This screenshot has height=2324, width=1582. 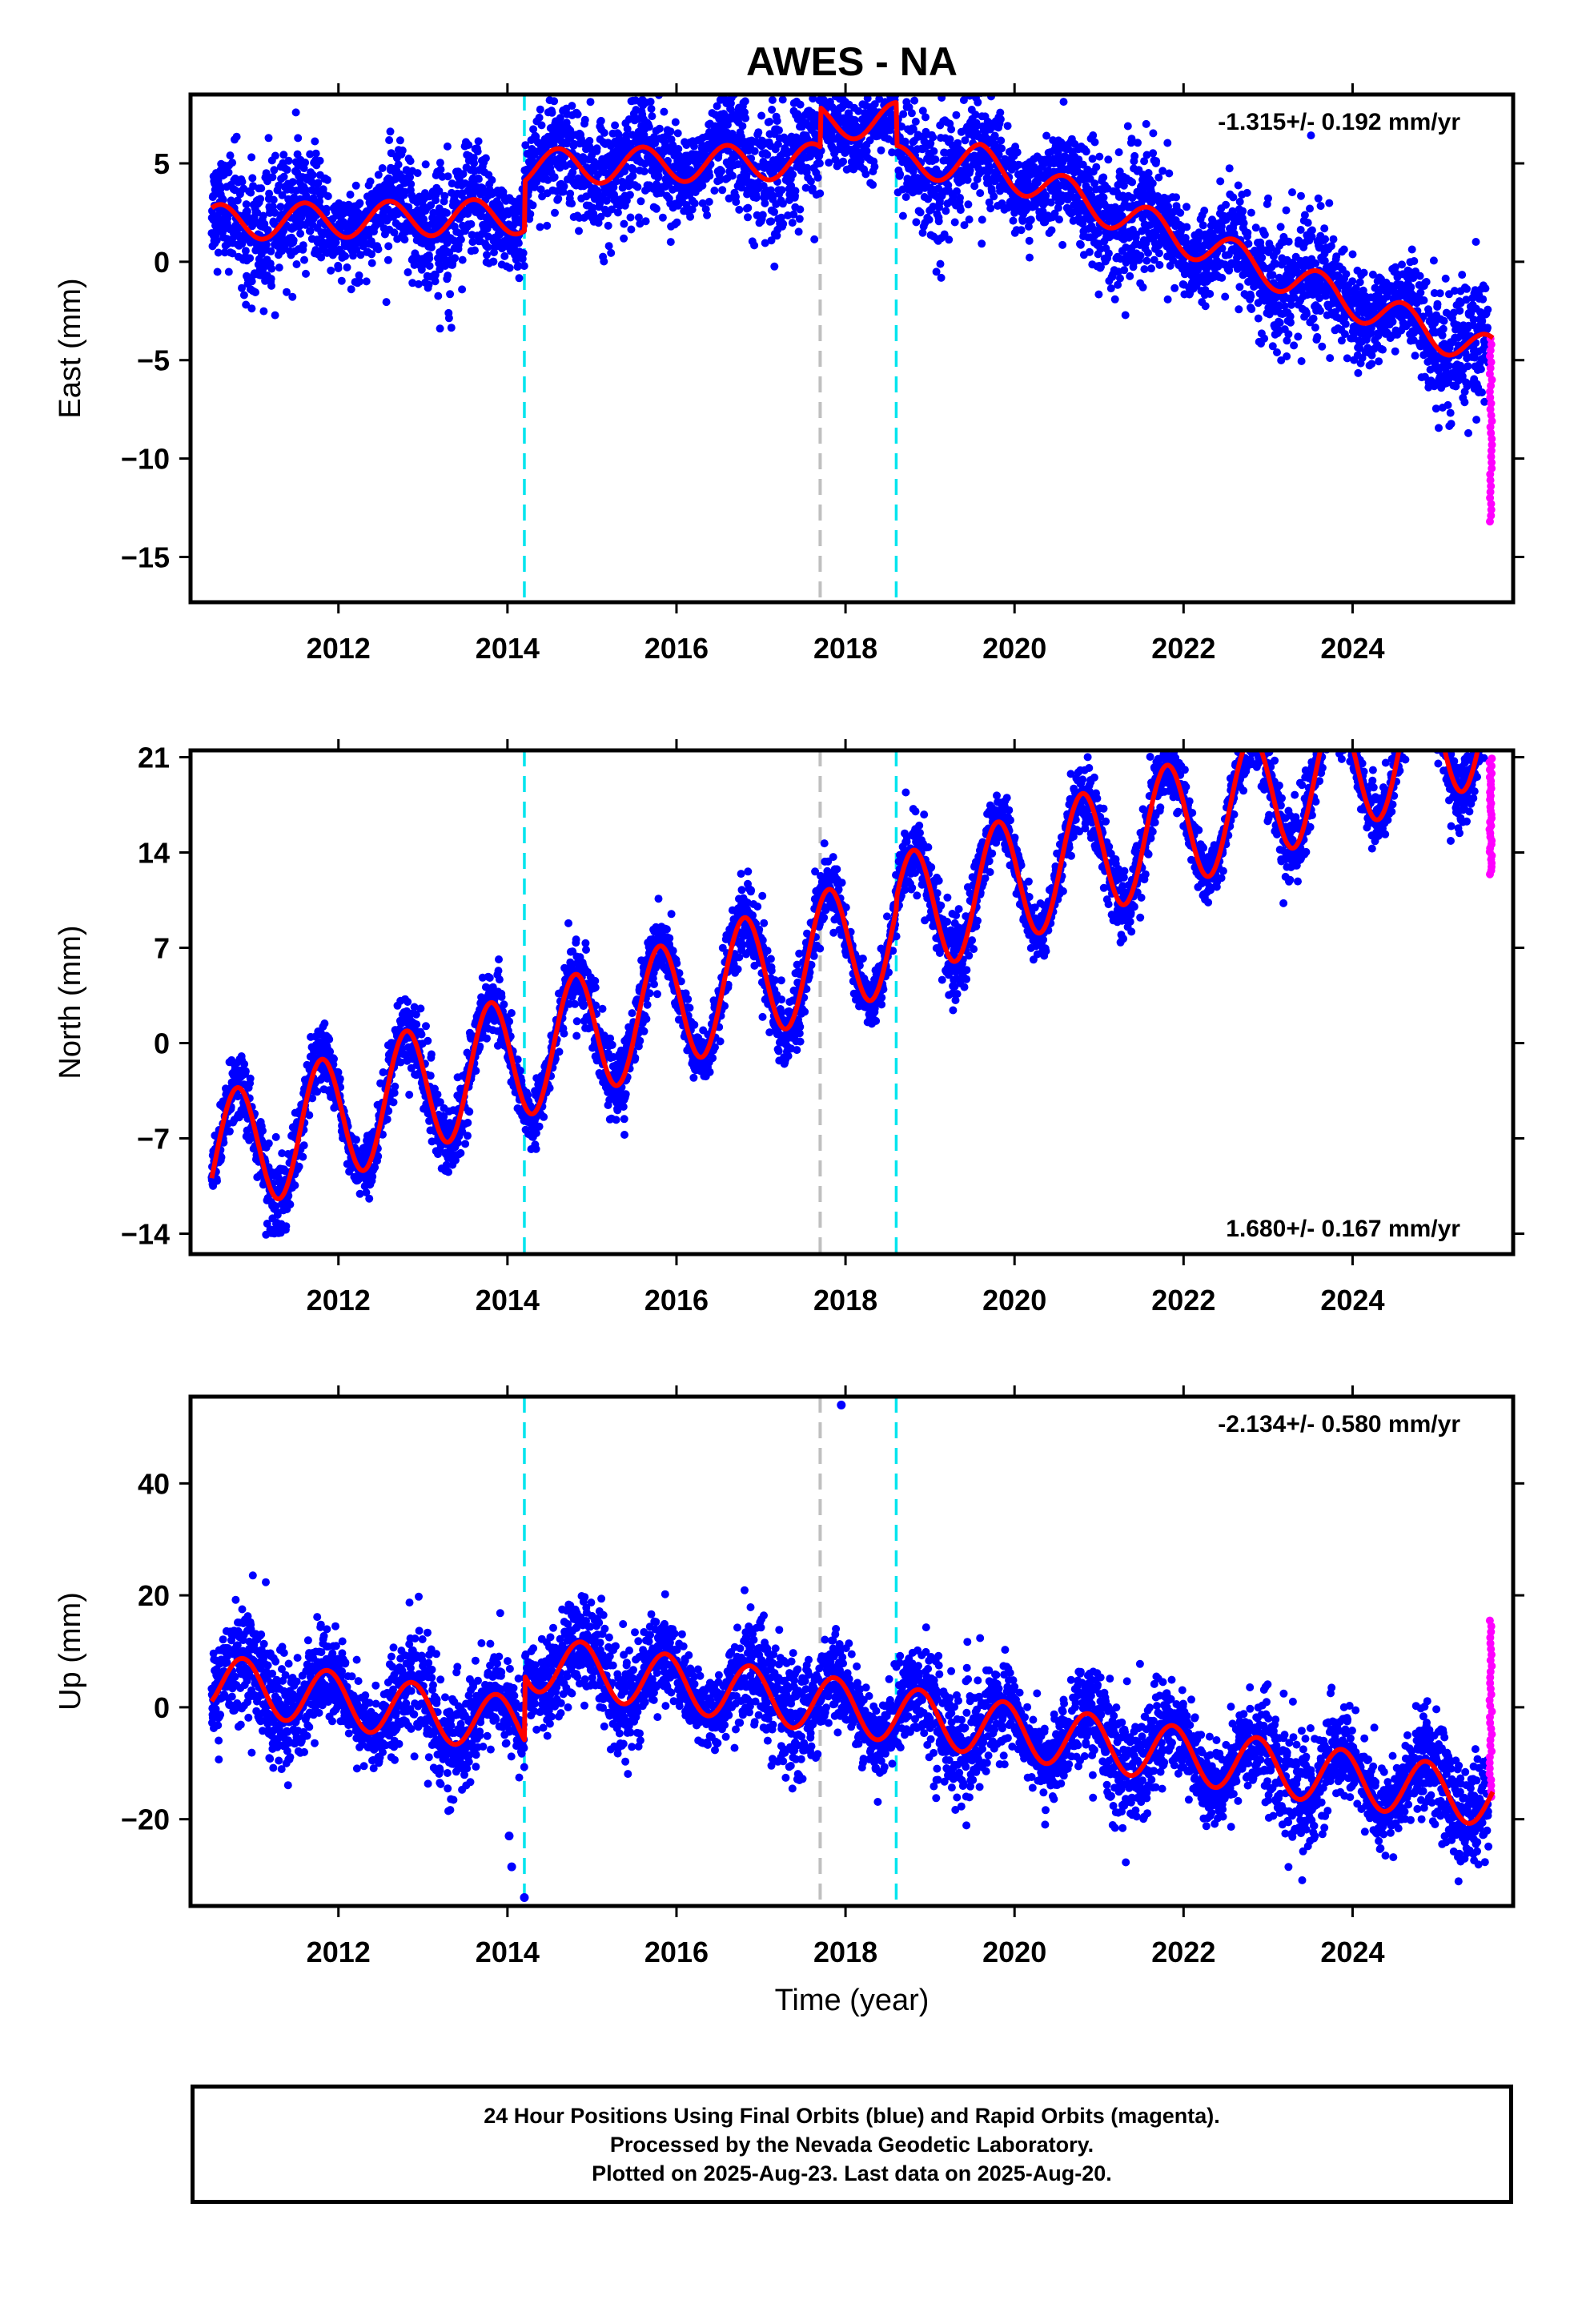 What do you see at coordinates (508, 648) in the screenshot?
I see `x-tick-label: 2014` at bounding box center [508, 648].